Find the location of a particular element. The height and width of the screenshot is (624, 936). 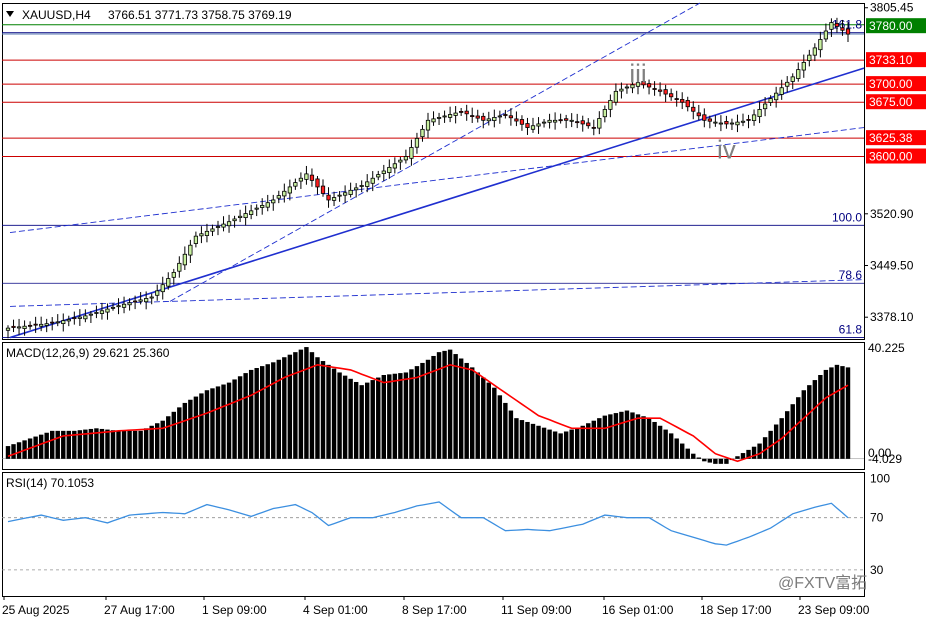

rsi-panel is located at coordinates (433, 536).